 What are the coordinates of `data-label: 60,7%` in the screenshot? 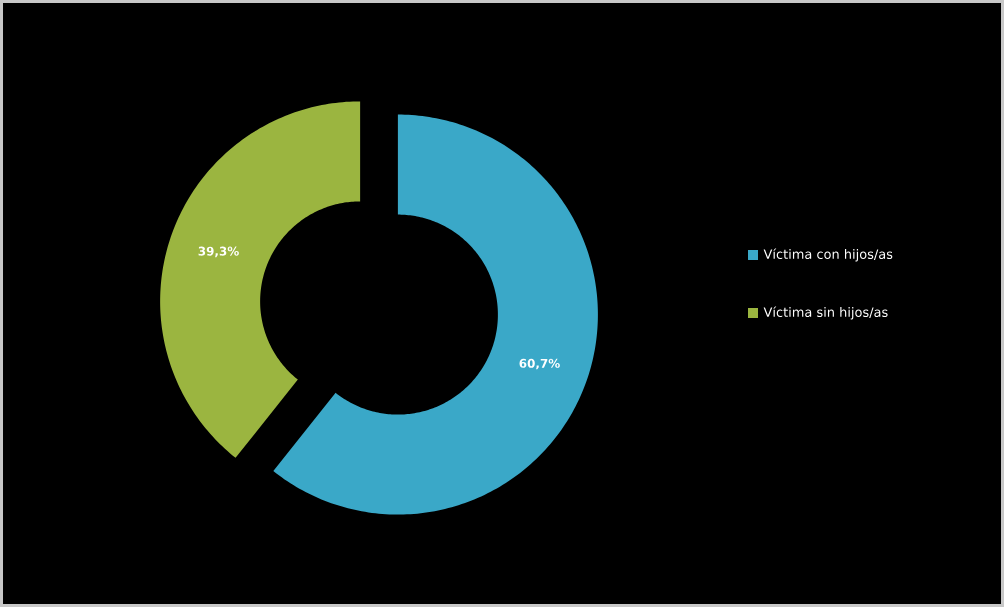 It's located at (539, 364).